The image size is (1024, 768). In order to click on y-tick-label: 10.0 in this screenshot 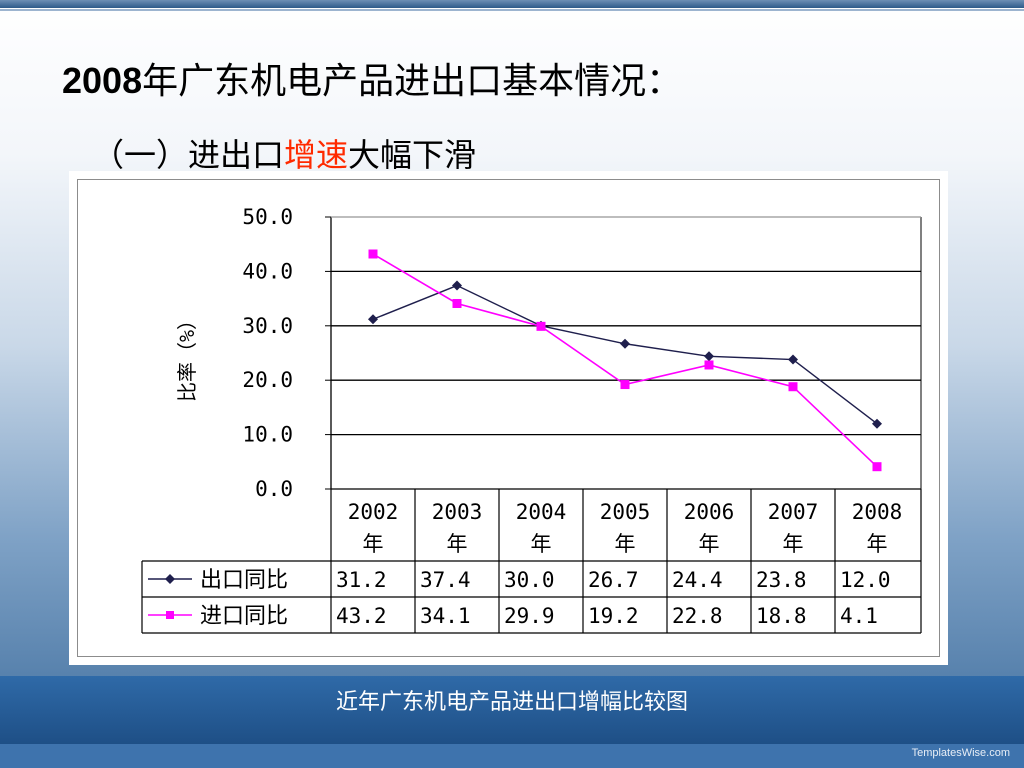, I will do `click(267, 435)`.